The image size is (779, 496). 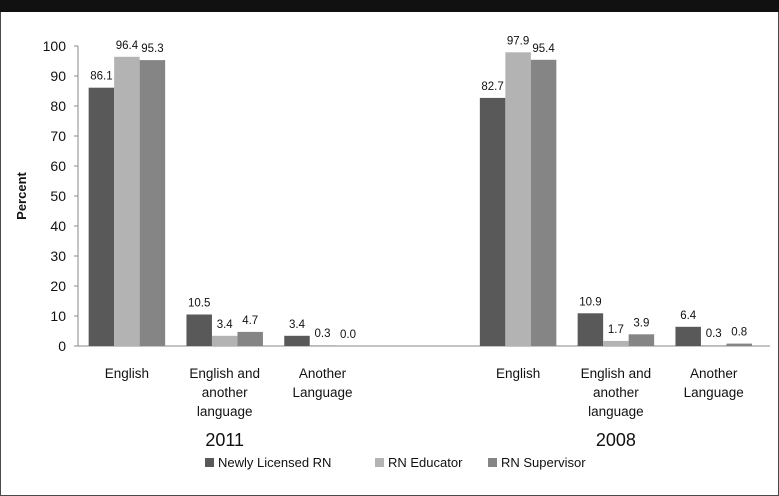 What do you see at coordinates (739, 333) in the screenshot?
I see `data-label: 0.8` at bounding box center [739, 333].